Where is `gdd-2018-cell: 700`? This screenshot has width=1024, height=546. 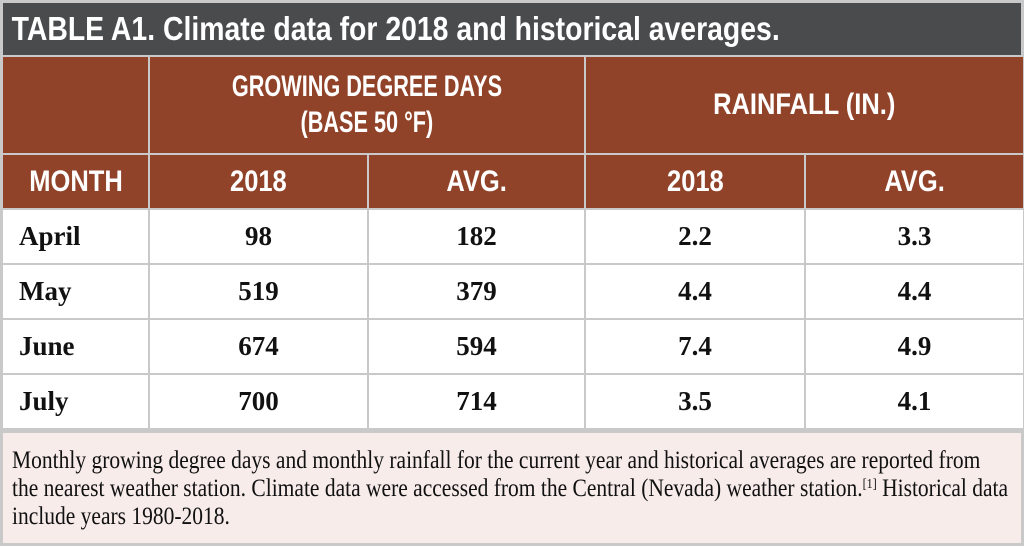 gdd-2018-cell: 700 is located at coordinates (258, 401).